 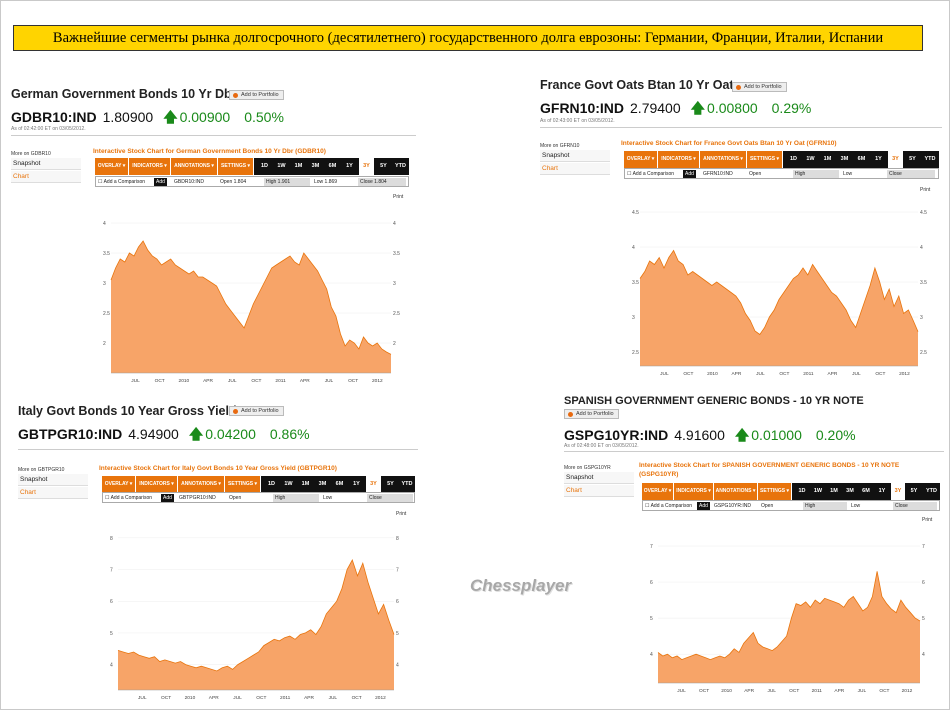 What do you see at coordinates (213, 135) in the screenshot?
I see `divider` at bounding box center [213, 135].